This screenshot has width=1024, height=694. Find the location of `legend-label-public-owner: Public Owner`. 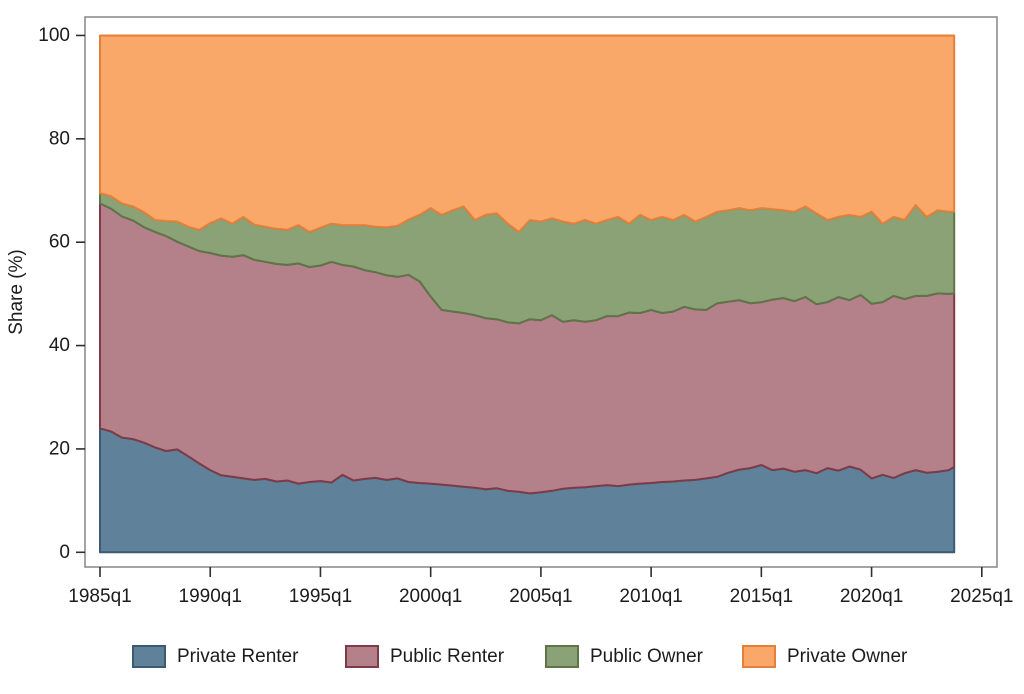

legend-label-public-owner: Public Owner is located at coordinates (646, 656).